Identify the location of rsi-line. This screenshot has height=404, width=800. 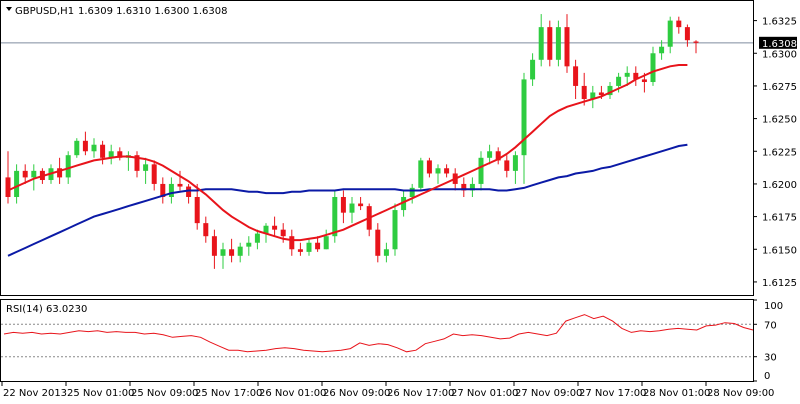
(378, 333).